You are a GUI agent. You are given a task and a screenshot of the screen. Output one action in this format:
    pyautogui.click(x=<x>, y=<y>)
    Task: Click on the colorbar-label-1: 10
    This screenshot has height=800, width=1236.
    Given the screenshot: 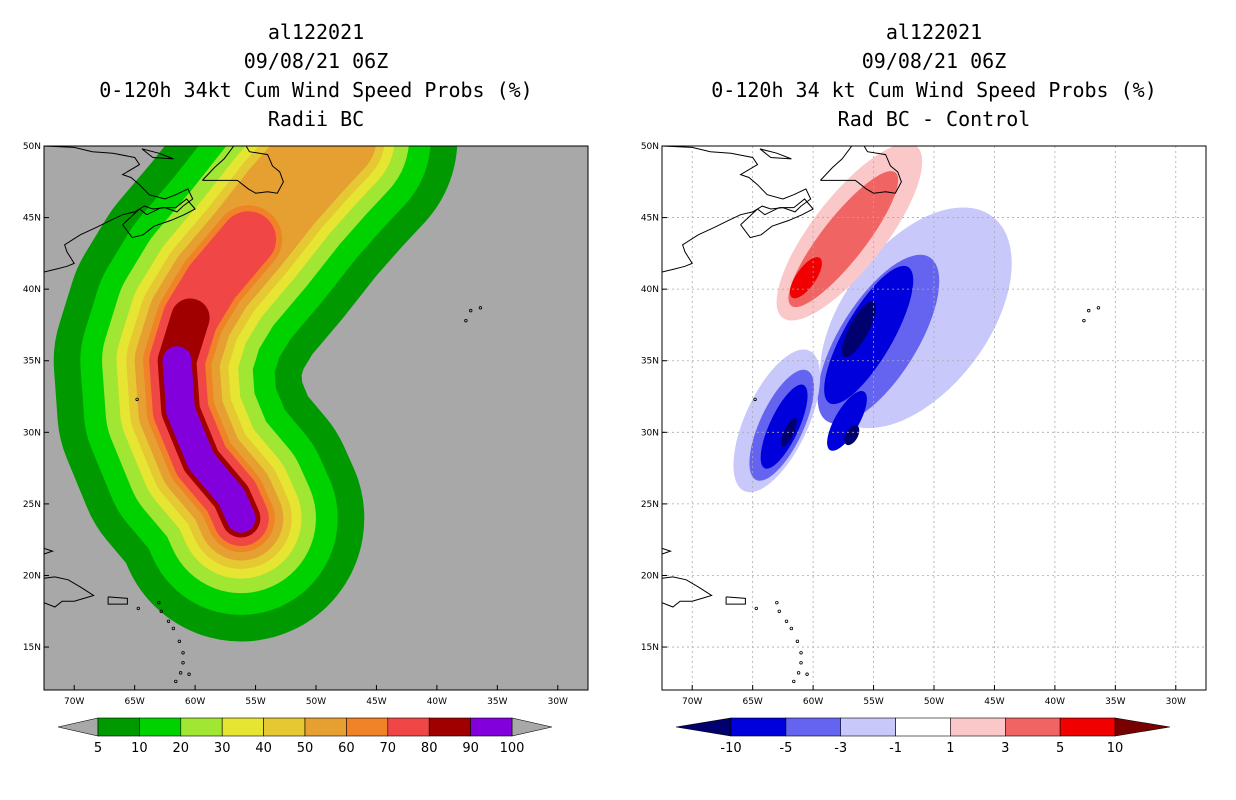 What is the action you would take?
    pyautogui.click(x=139, y=748)
    